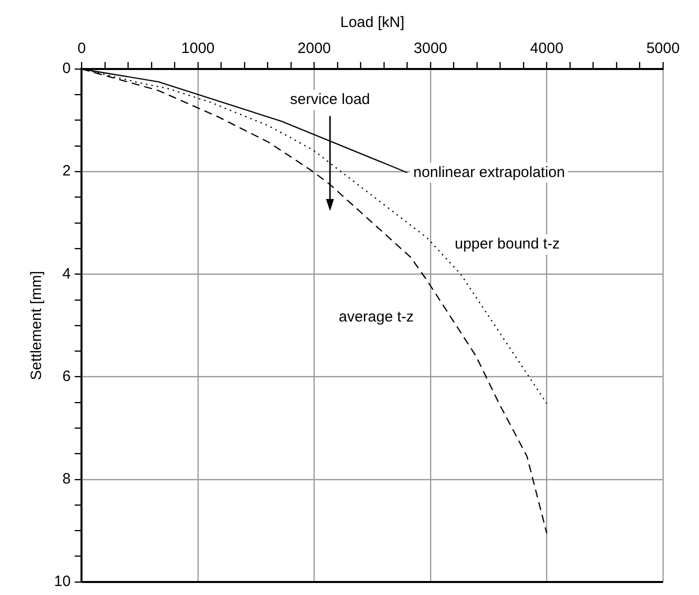 The height and width of the screenshot is (595, 699). What do you see at coordinates (66, 479) in the screenshot?
I see `y-tick-label: 8` at bounding box center [66, 479].